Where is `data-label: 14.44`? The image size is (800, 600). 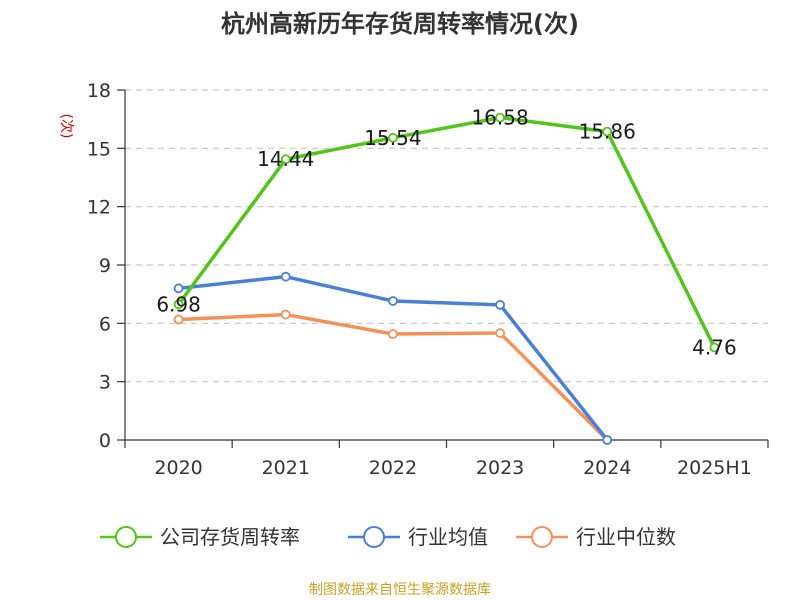 data-label: 14.44 is located at coordinates (285, 159).